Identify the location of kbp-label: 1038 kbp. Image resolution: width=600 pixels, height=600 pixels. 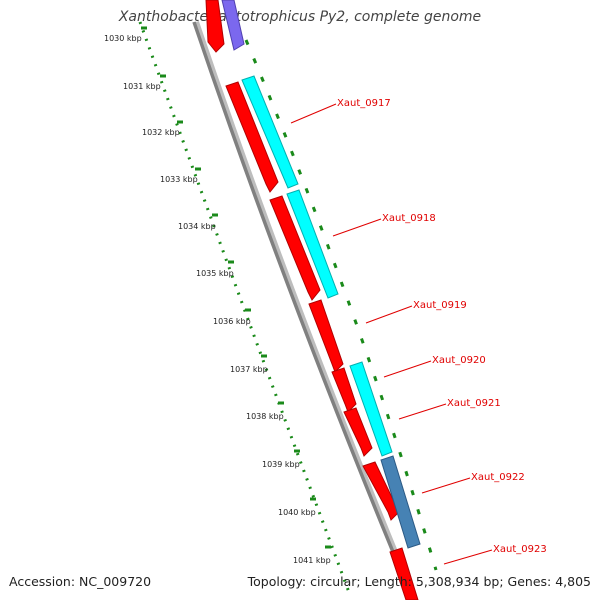
(265, 416).